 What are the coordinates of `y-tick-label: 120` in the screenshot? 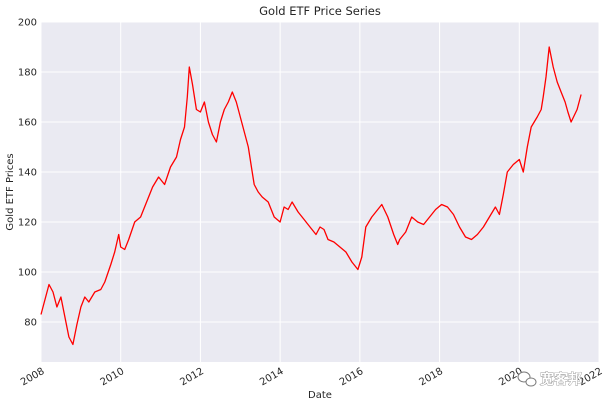 It's located at (27, 223).